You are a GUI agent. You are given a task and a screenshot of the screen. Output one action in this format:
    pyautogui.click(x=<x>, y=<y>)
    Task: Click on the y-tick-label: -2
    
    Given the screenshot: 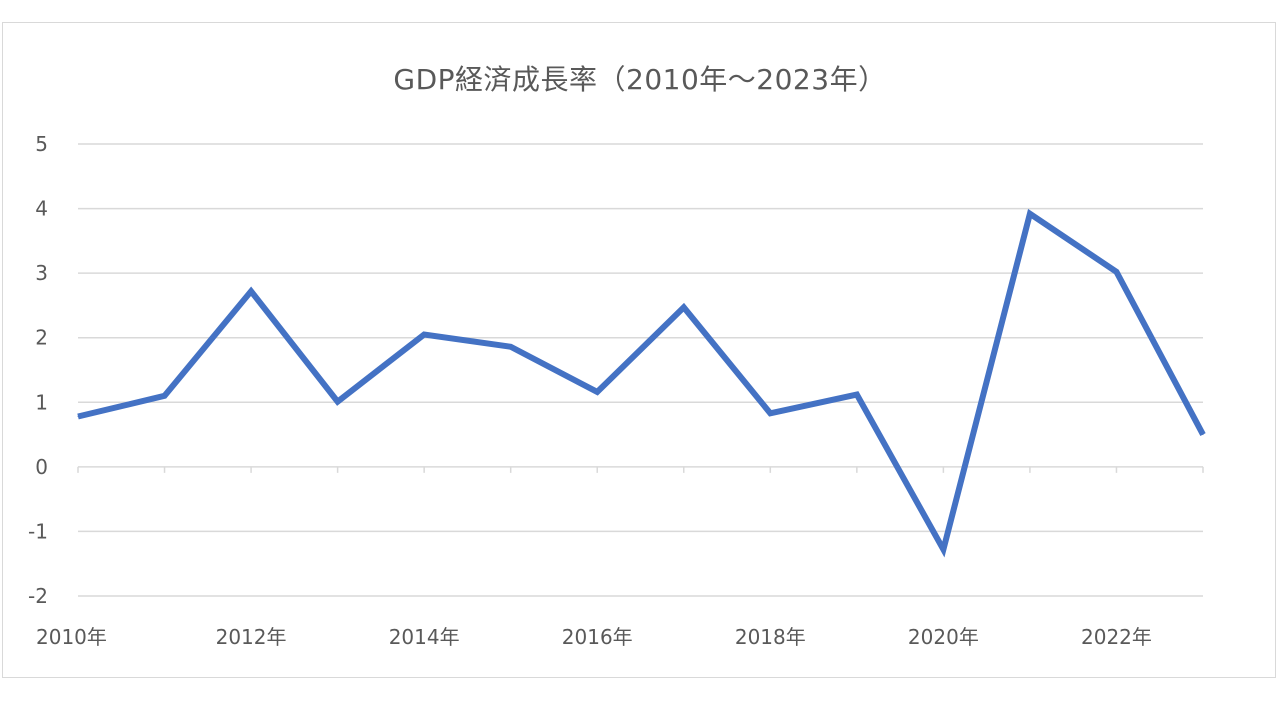 What is the action you would take?
    pyautogui.click(x=38, y=596)
    